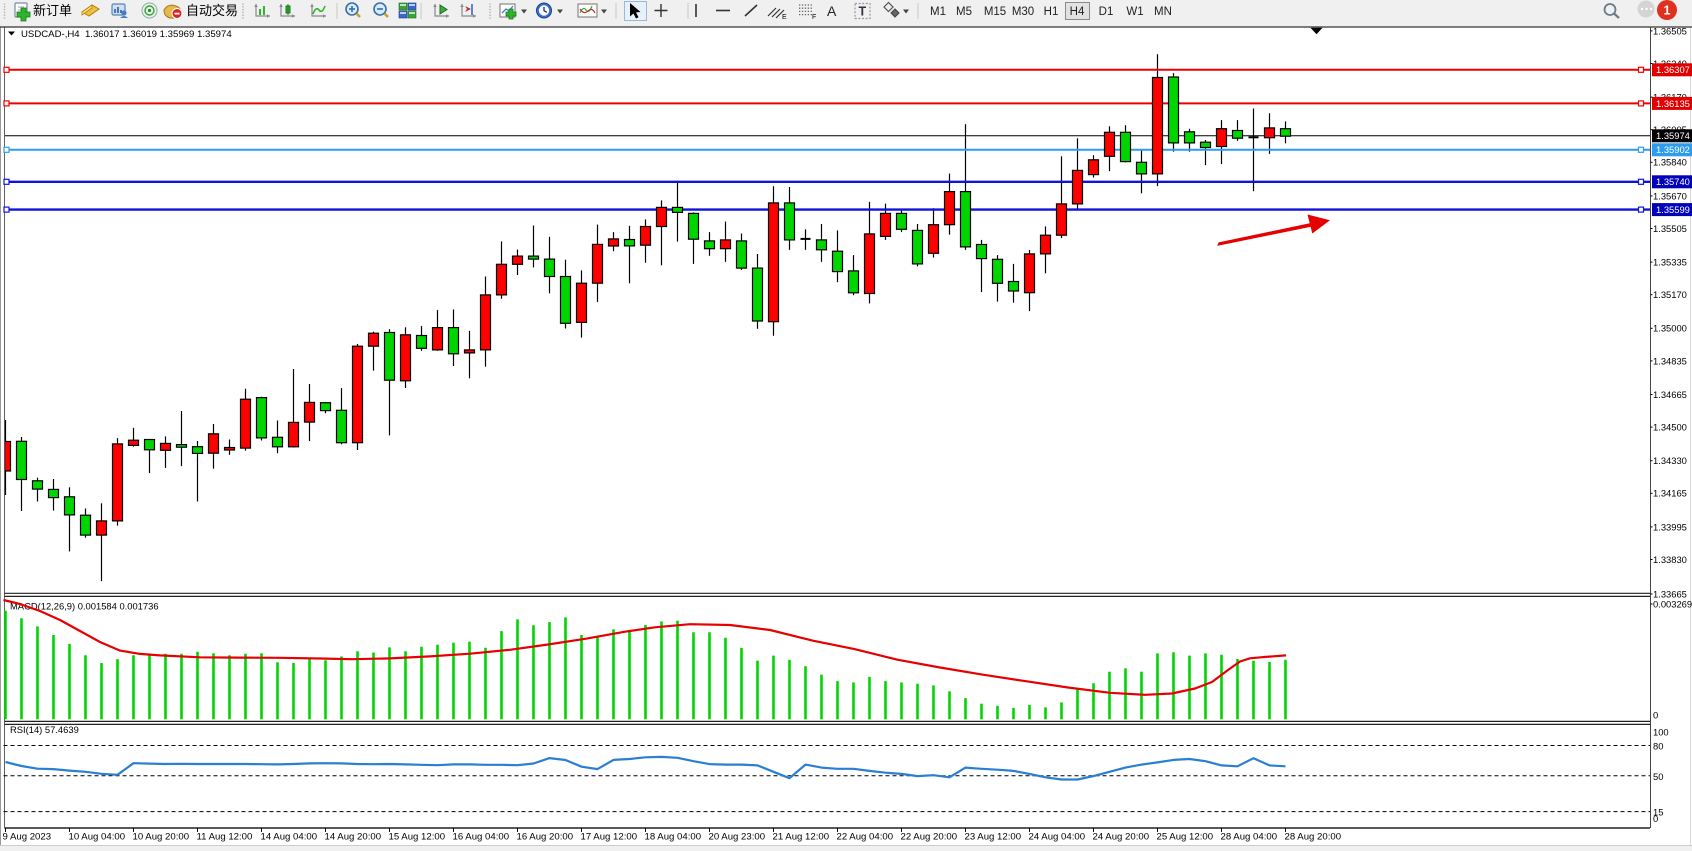  What do you see at coordinates (1661, 731) in the screenshot?
I see `svg-text: 100` at bounding box center [1661, 731].